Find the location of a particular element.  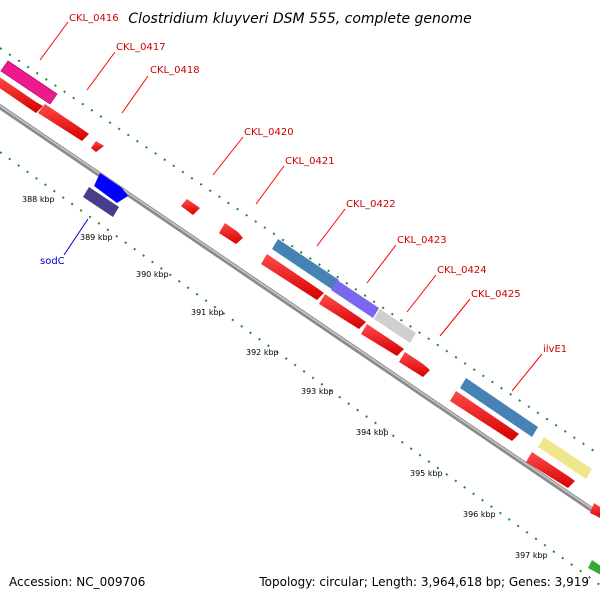

gene-label-CKL_0425: CKL_0425 is located at coordinates (496, 294).